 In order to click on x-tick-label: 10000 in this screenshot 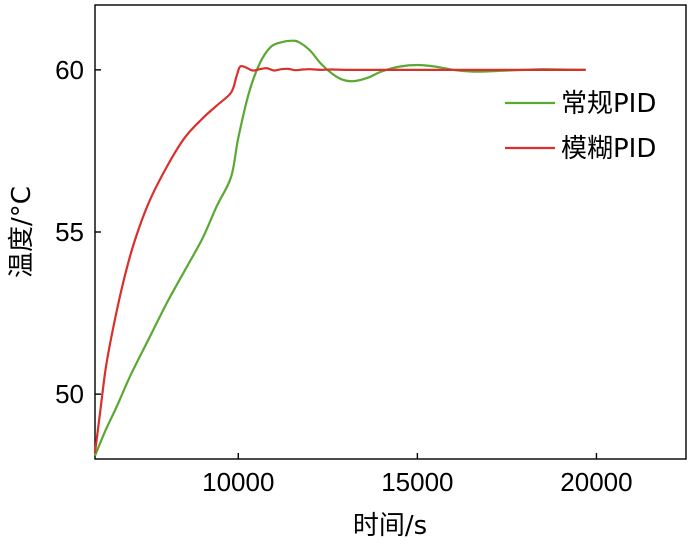, I will do `click(238, 482)`.